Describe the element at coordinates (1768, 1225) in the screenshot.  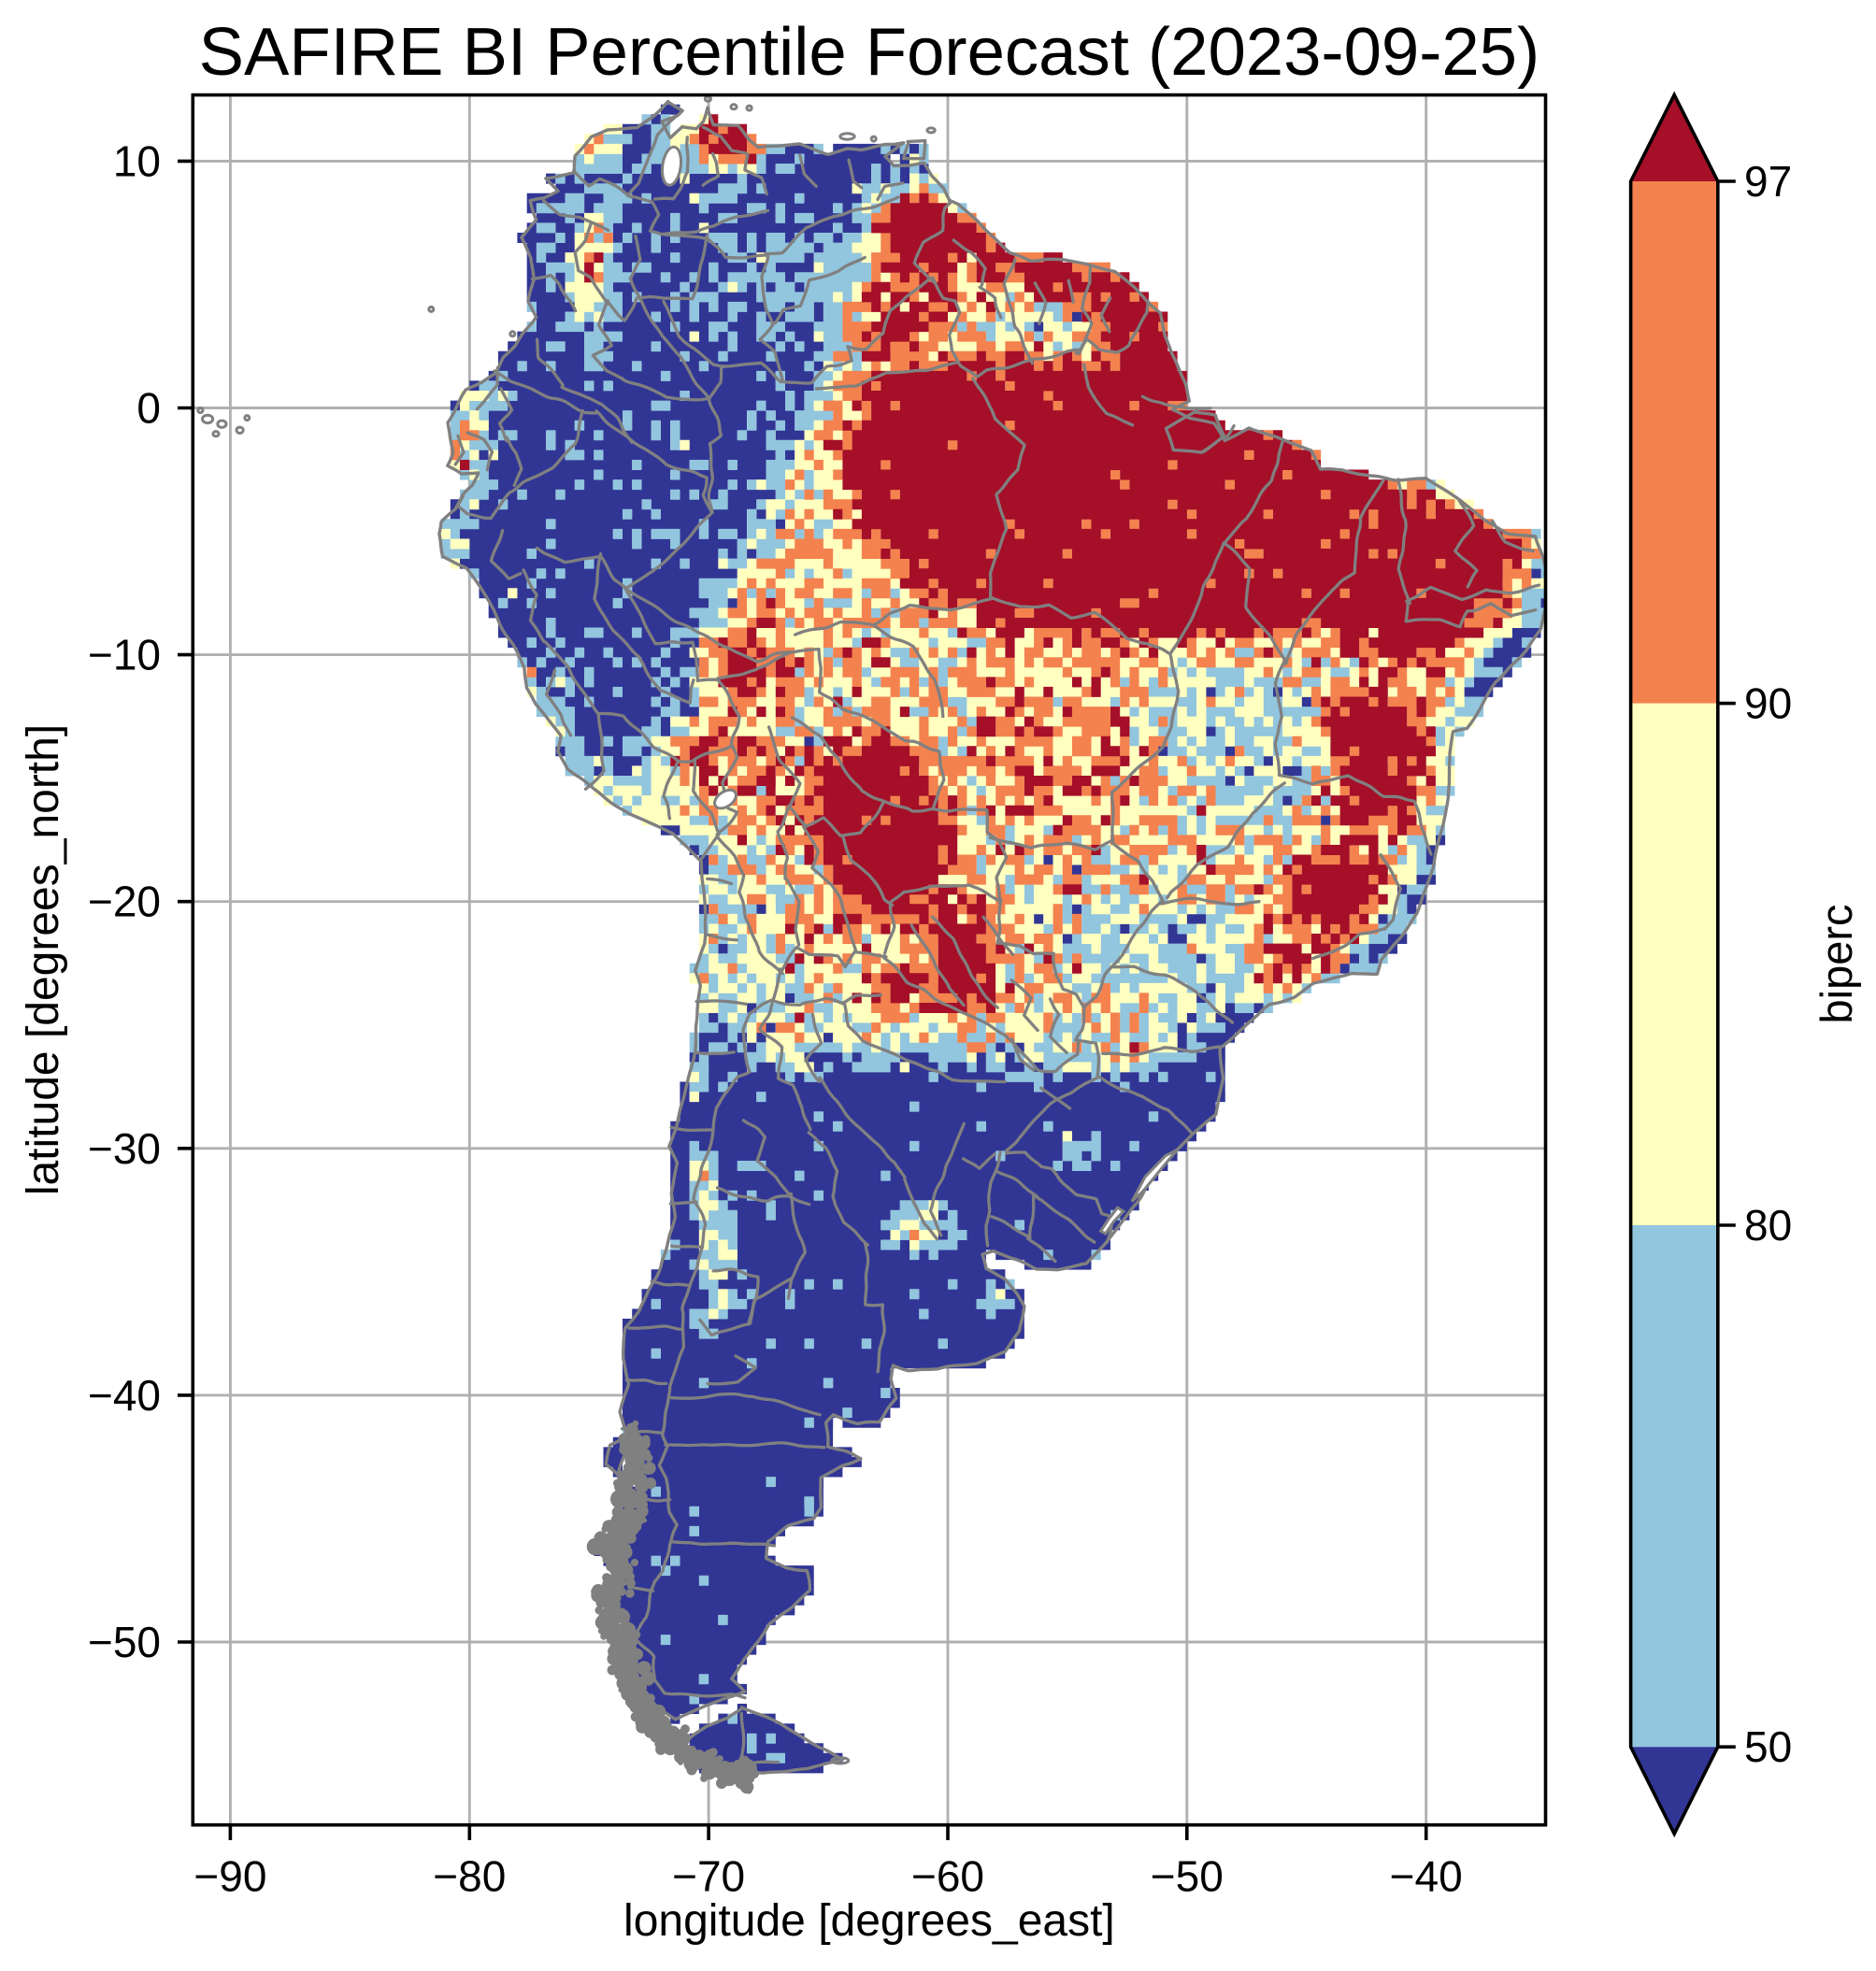
I see `svg-text: 80` at that location.